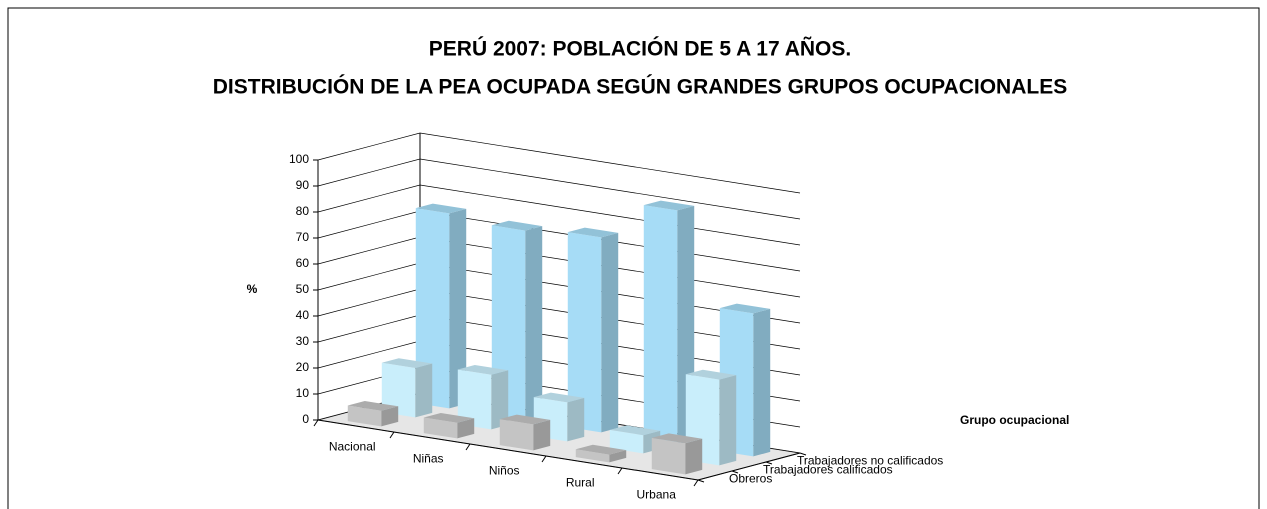 This screenshot has width=1267, height=509. I want to click on x-tick-label: Niños, so click(504, 471).